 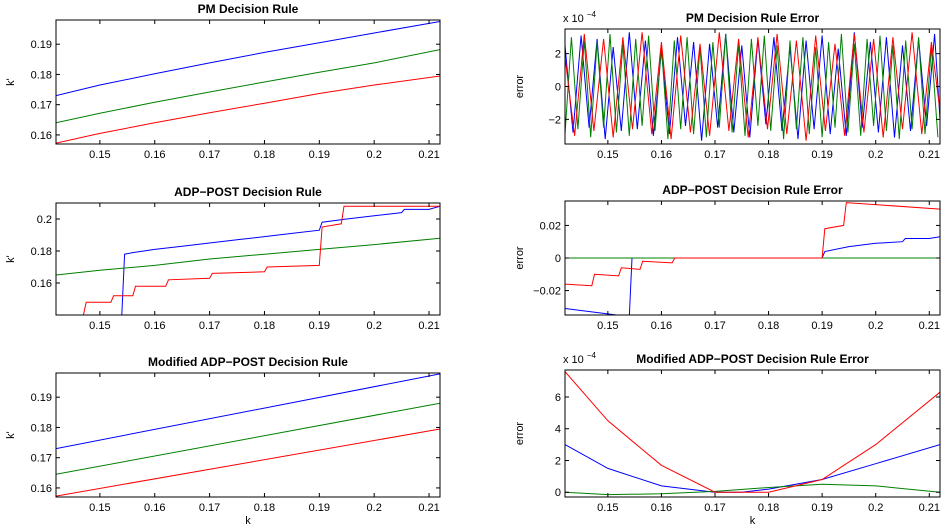 What do you see at coordinates (248, 9) in the screenshot?
I see `subplot-title: PM Decision Rule` at bounding box center [248, 9].